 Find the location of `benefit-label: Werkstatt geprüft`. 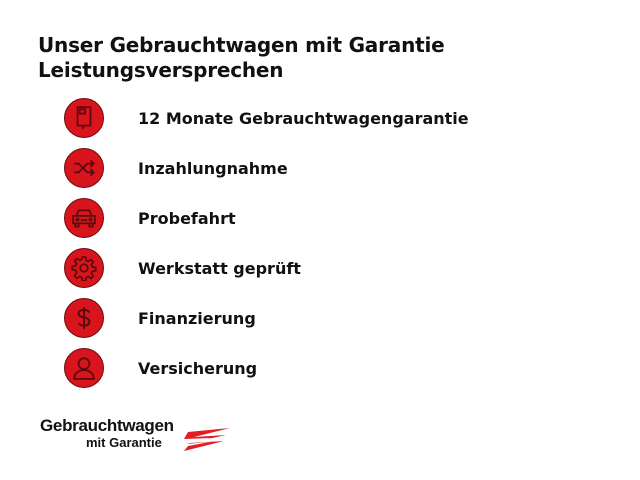

benefit-label: Werkstatt geprüft is located at coordinates (219, 268).